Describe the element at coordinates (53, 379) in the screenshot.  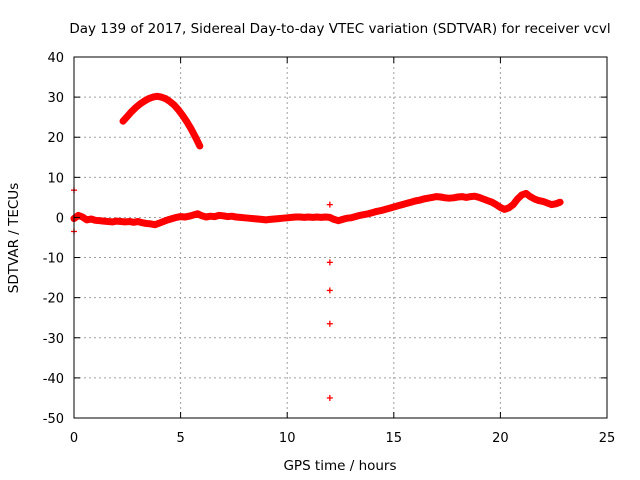
I see `y-tick-label: -40` at that location.